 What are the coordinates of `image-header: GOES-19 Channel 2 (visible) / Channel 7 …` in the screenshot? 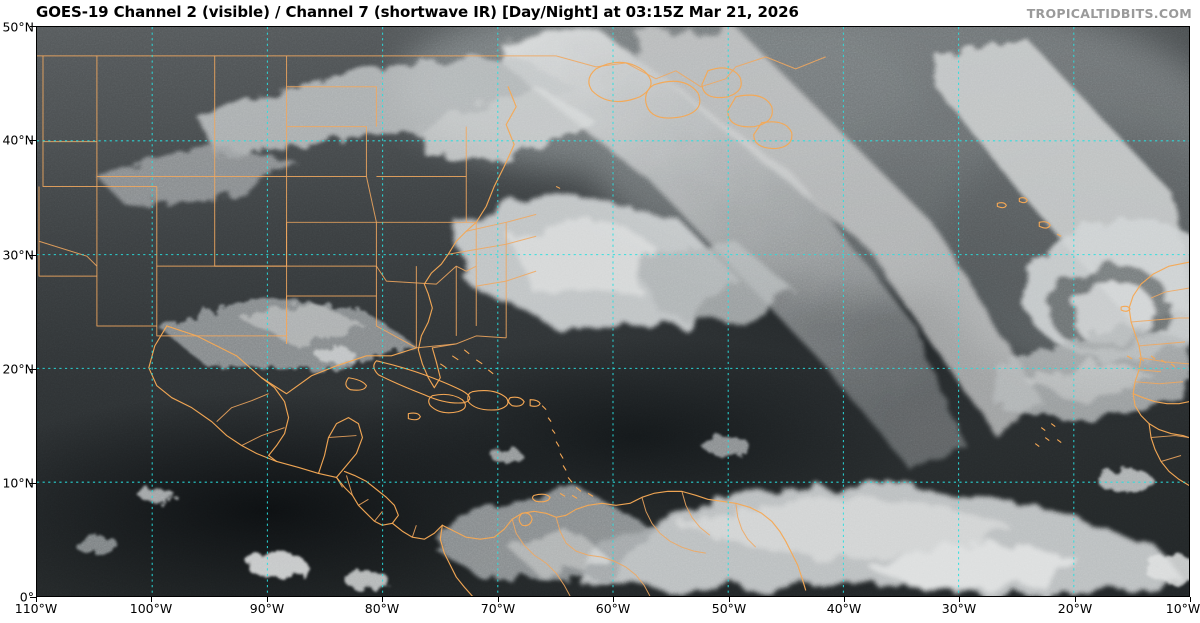 It's located at (600, 12).